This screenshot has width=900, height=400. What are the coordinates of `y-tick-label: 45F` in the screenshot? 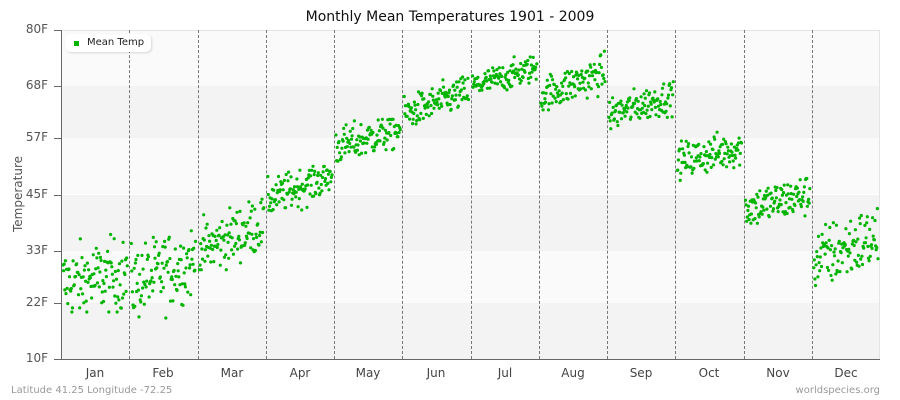 It's located at (36, 194).